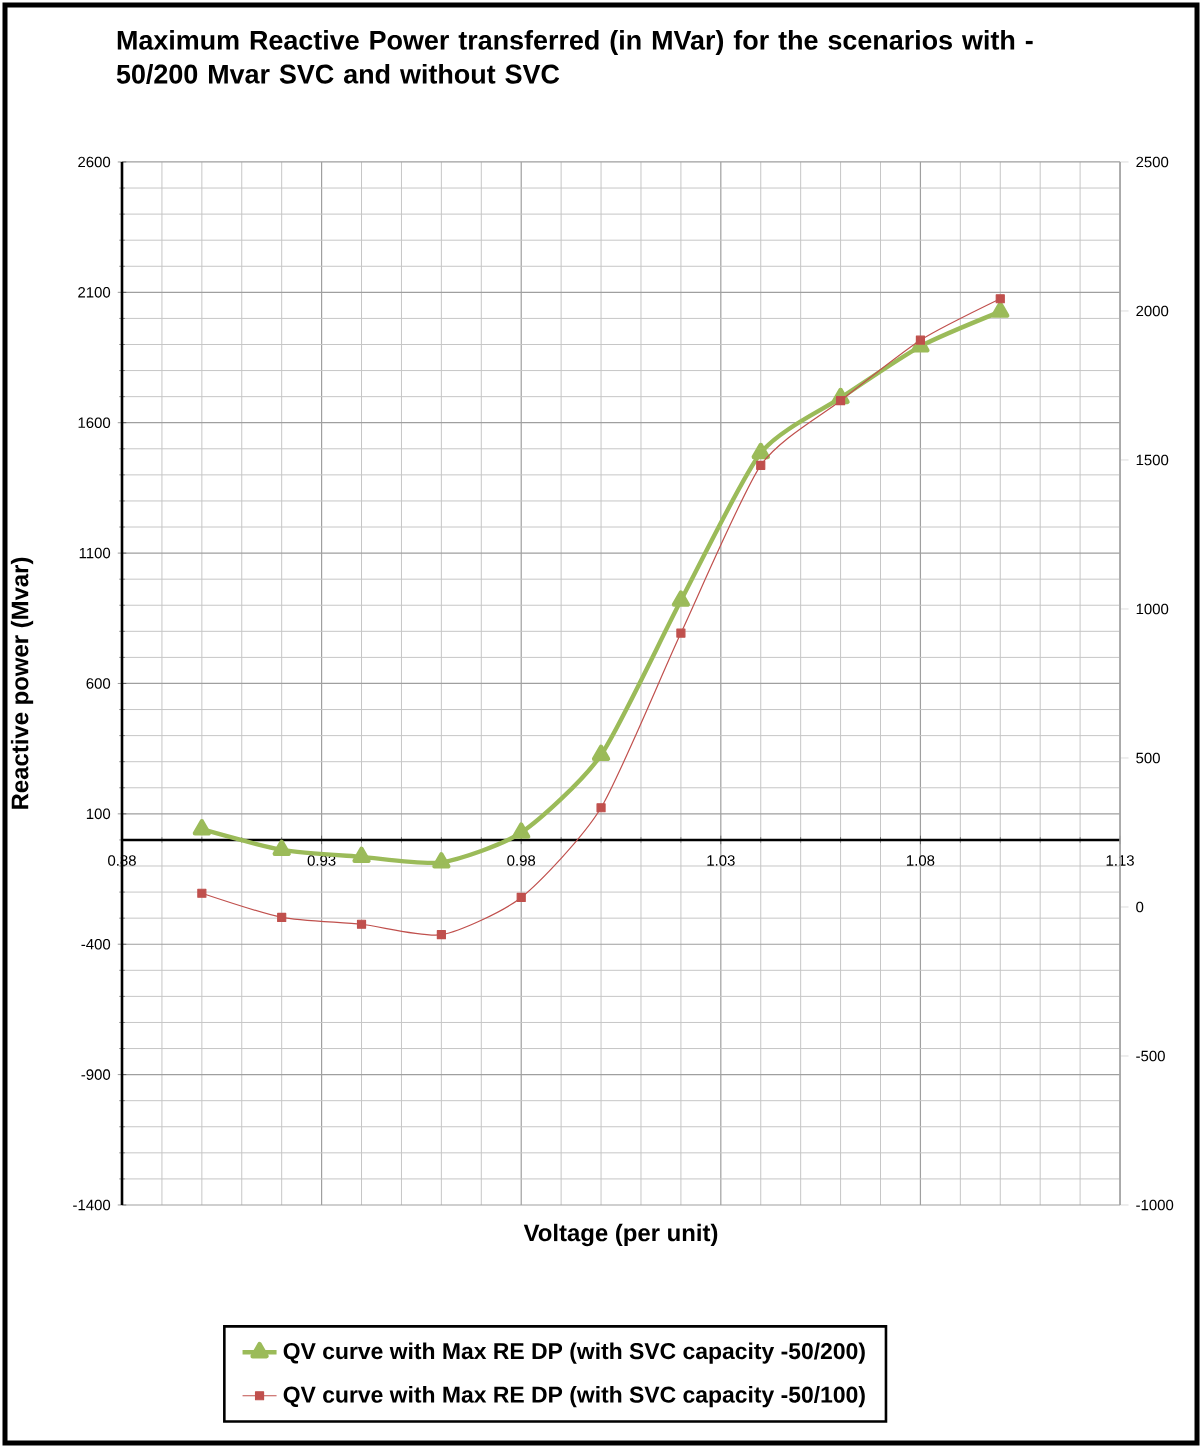 Image resolution: width=1203 pixels, height=1448 pixels. Describe the element at coordinates (92, 1205) in the screenshot. I see `y-tick-label: -1400` at that location.